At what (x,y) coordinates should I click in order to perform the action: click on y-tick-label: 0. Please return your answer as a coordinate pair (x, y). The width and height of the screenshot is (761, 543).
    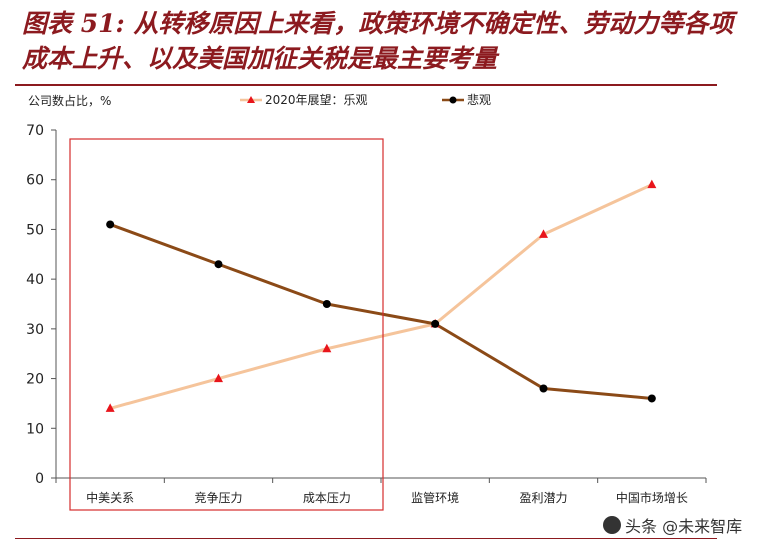
    Looking at the image, I should click on (39, 479).